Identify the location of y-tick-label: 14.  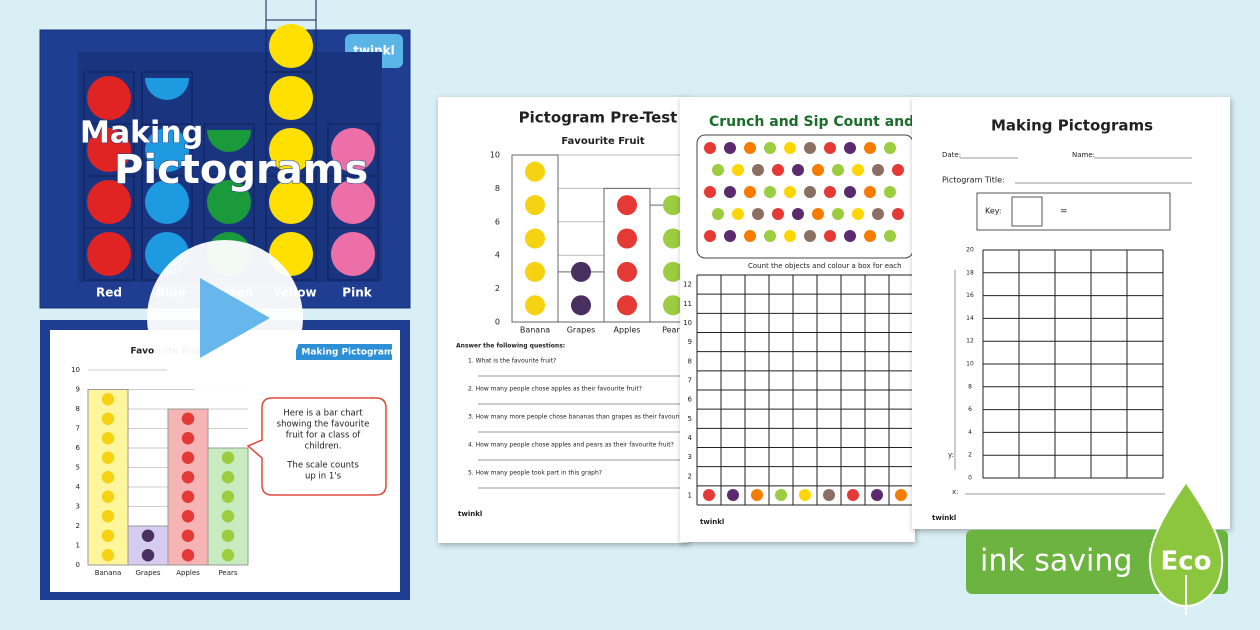
(970, 318).